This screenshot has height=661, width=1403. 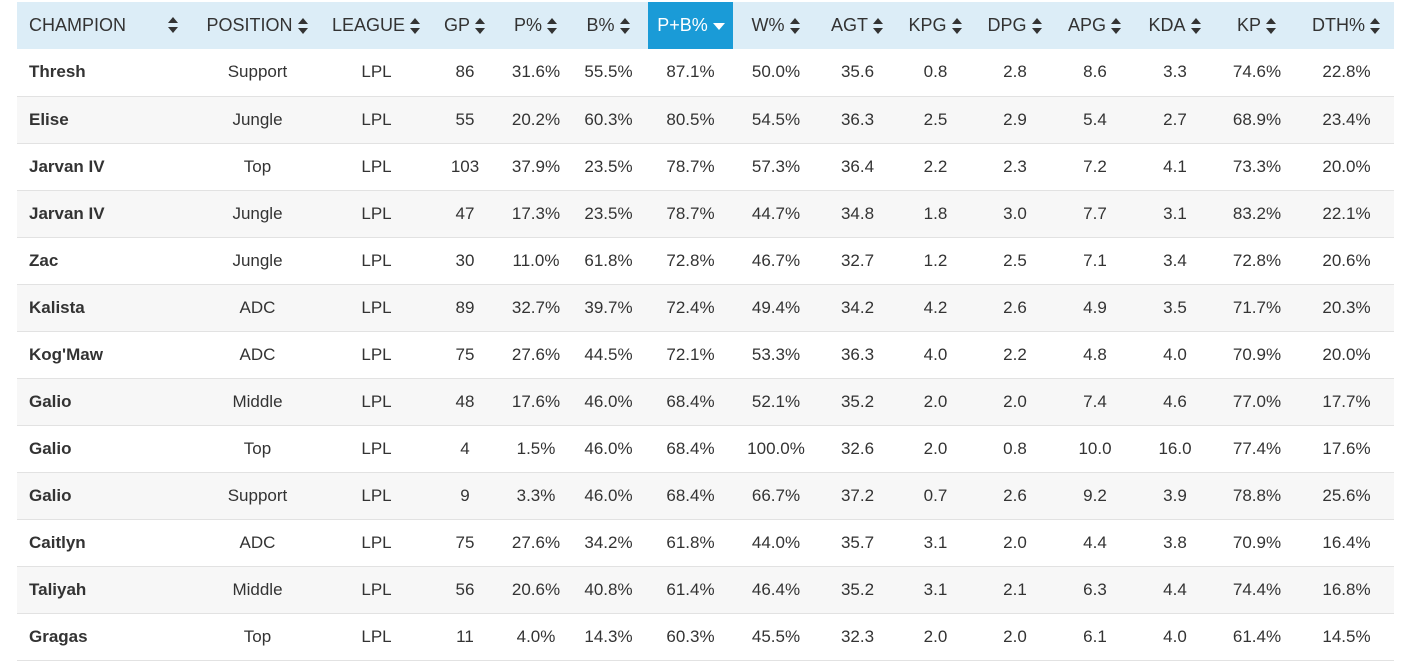 What do you see at coordinates (1095, 25) in the screenshot?
I see `column-header-apg: APG` at bounding box center [1095, 25].